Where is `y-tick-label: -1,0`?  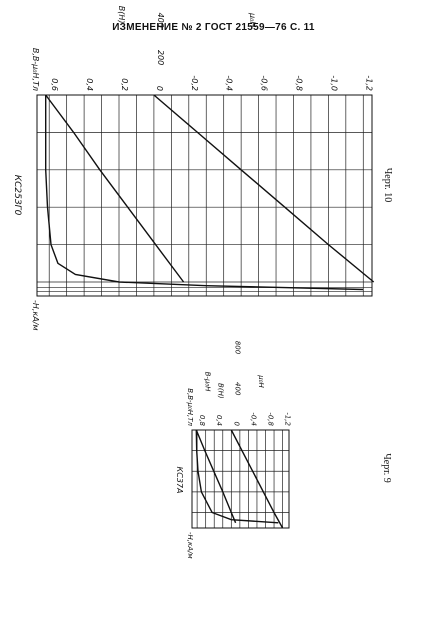 y-tick-label: -1,0 is located at coordinates (333, 83).